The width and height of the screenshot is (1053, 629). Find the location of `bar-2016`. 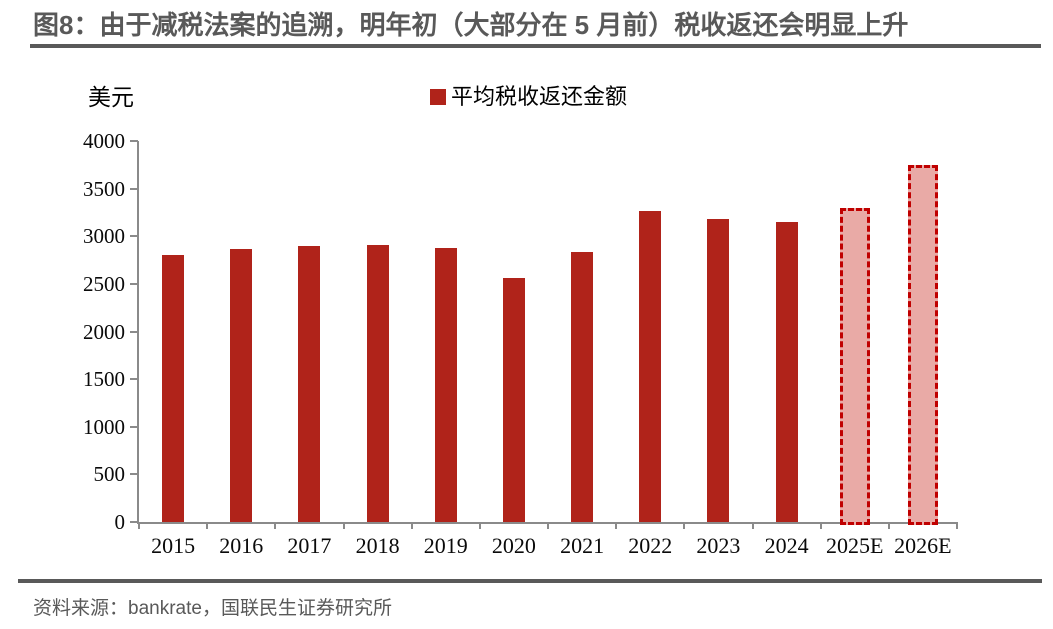

bar-2016 is located at coordinates (241, 385).